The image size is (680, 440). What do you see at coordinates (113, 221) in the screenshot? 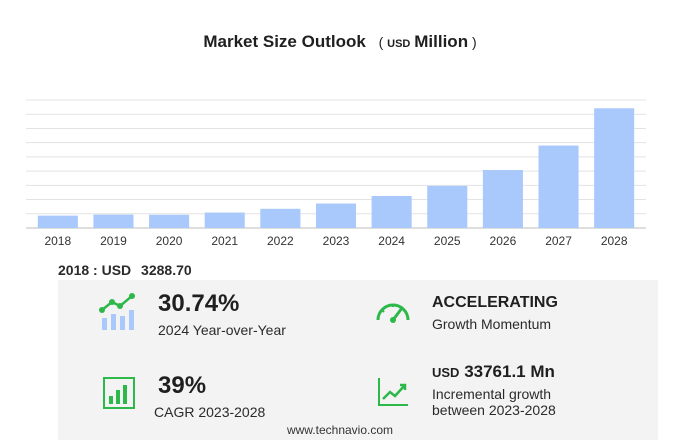
I see `bar-2019` at bounding box center [113, 221].